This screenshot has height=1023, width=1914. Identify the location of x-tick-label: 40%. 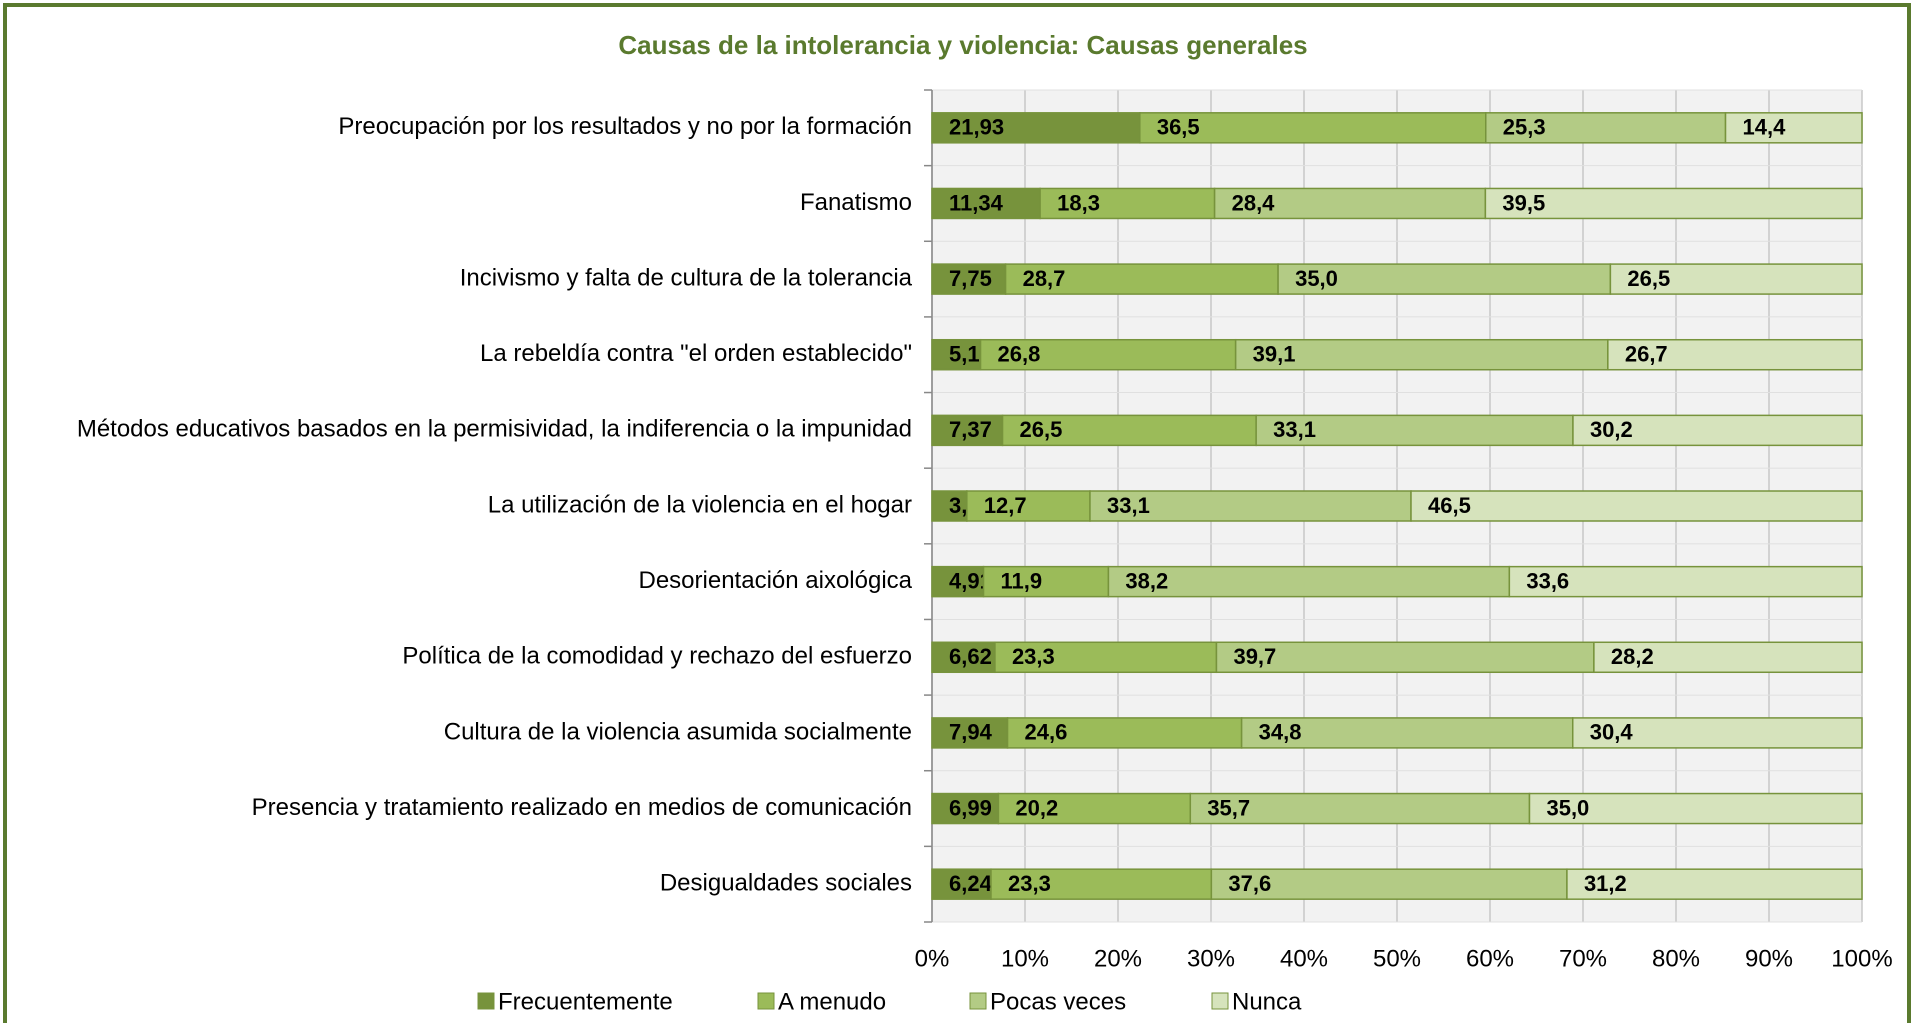
(1304, 958).